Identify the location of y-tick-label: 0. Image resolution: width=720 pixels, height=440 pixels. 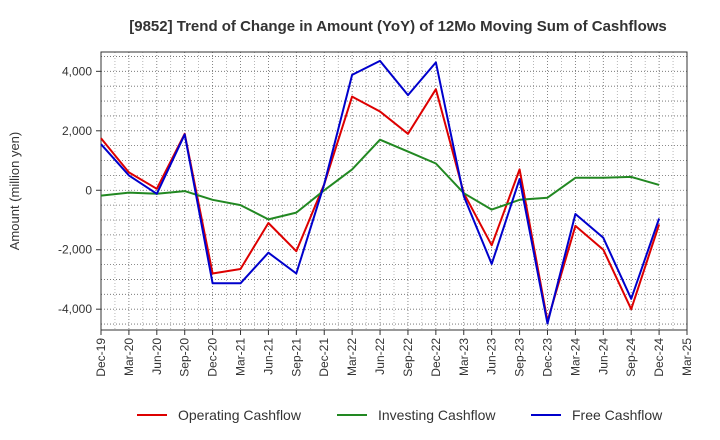
(88, 190).